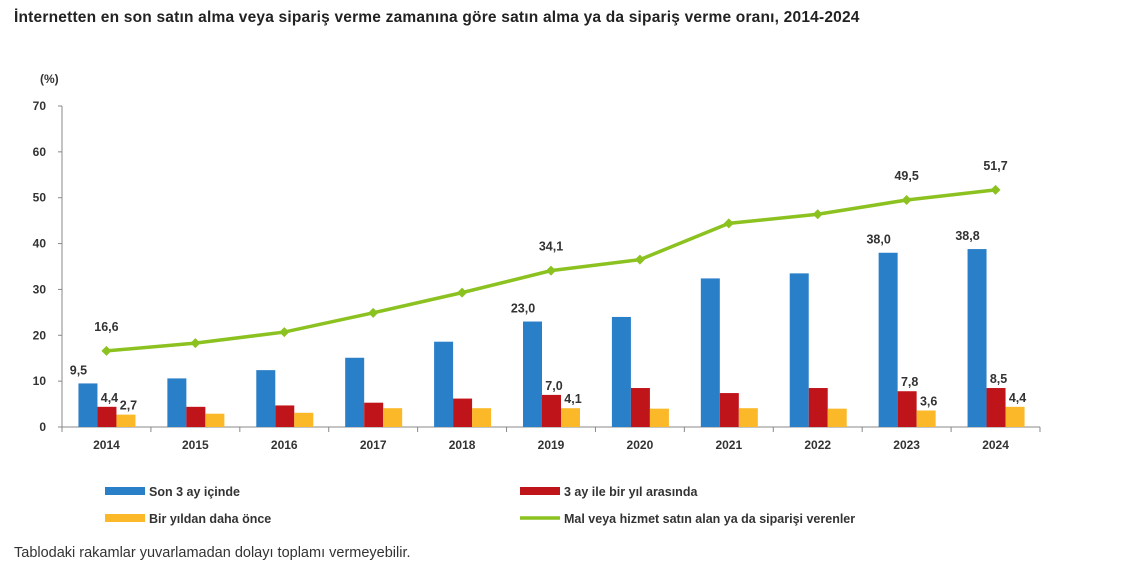 Image resolution: width=1140 pixels, height=570 pixels. What do you see at coordinates (42, 427) in the screenshot?
I see `y-tick-label: 0` at bounding box center [42, 427].